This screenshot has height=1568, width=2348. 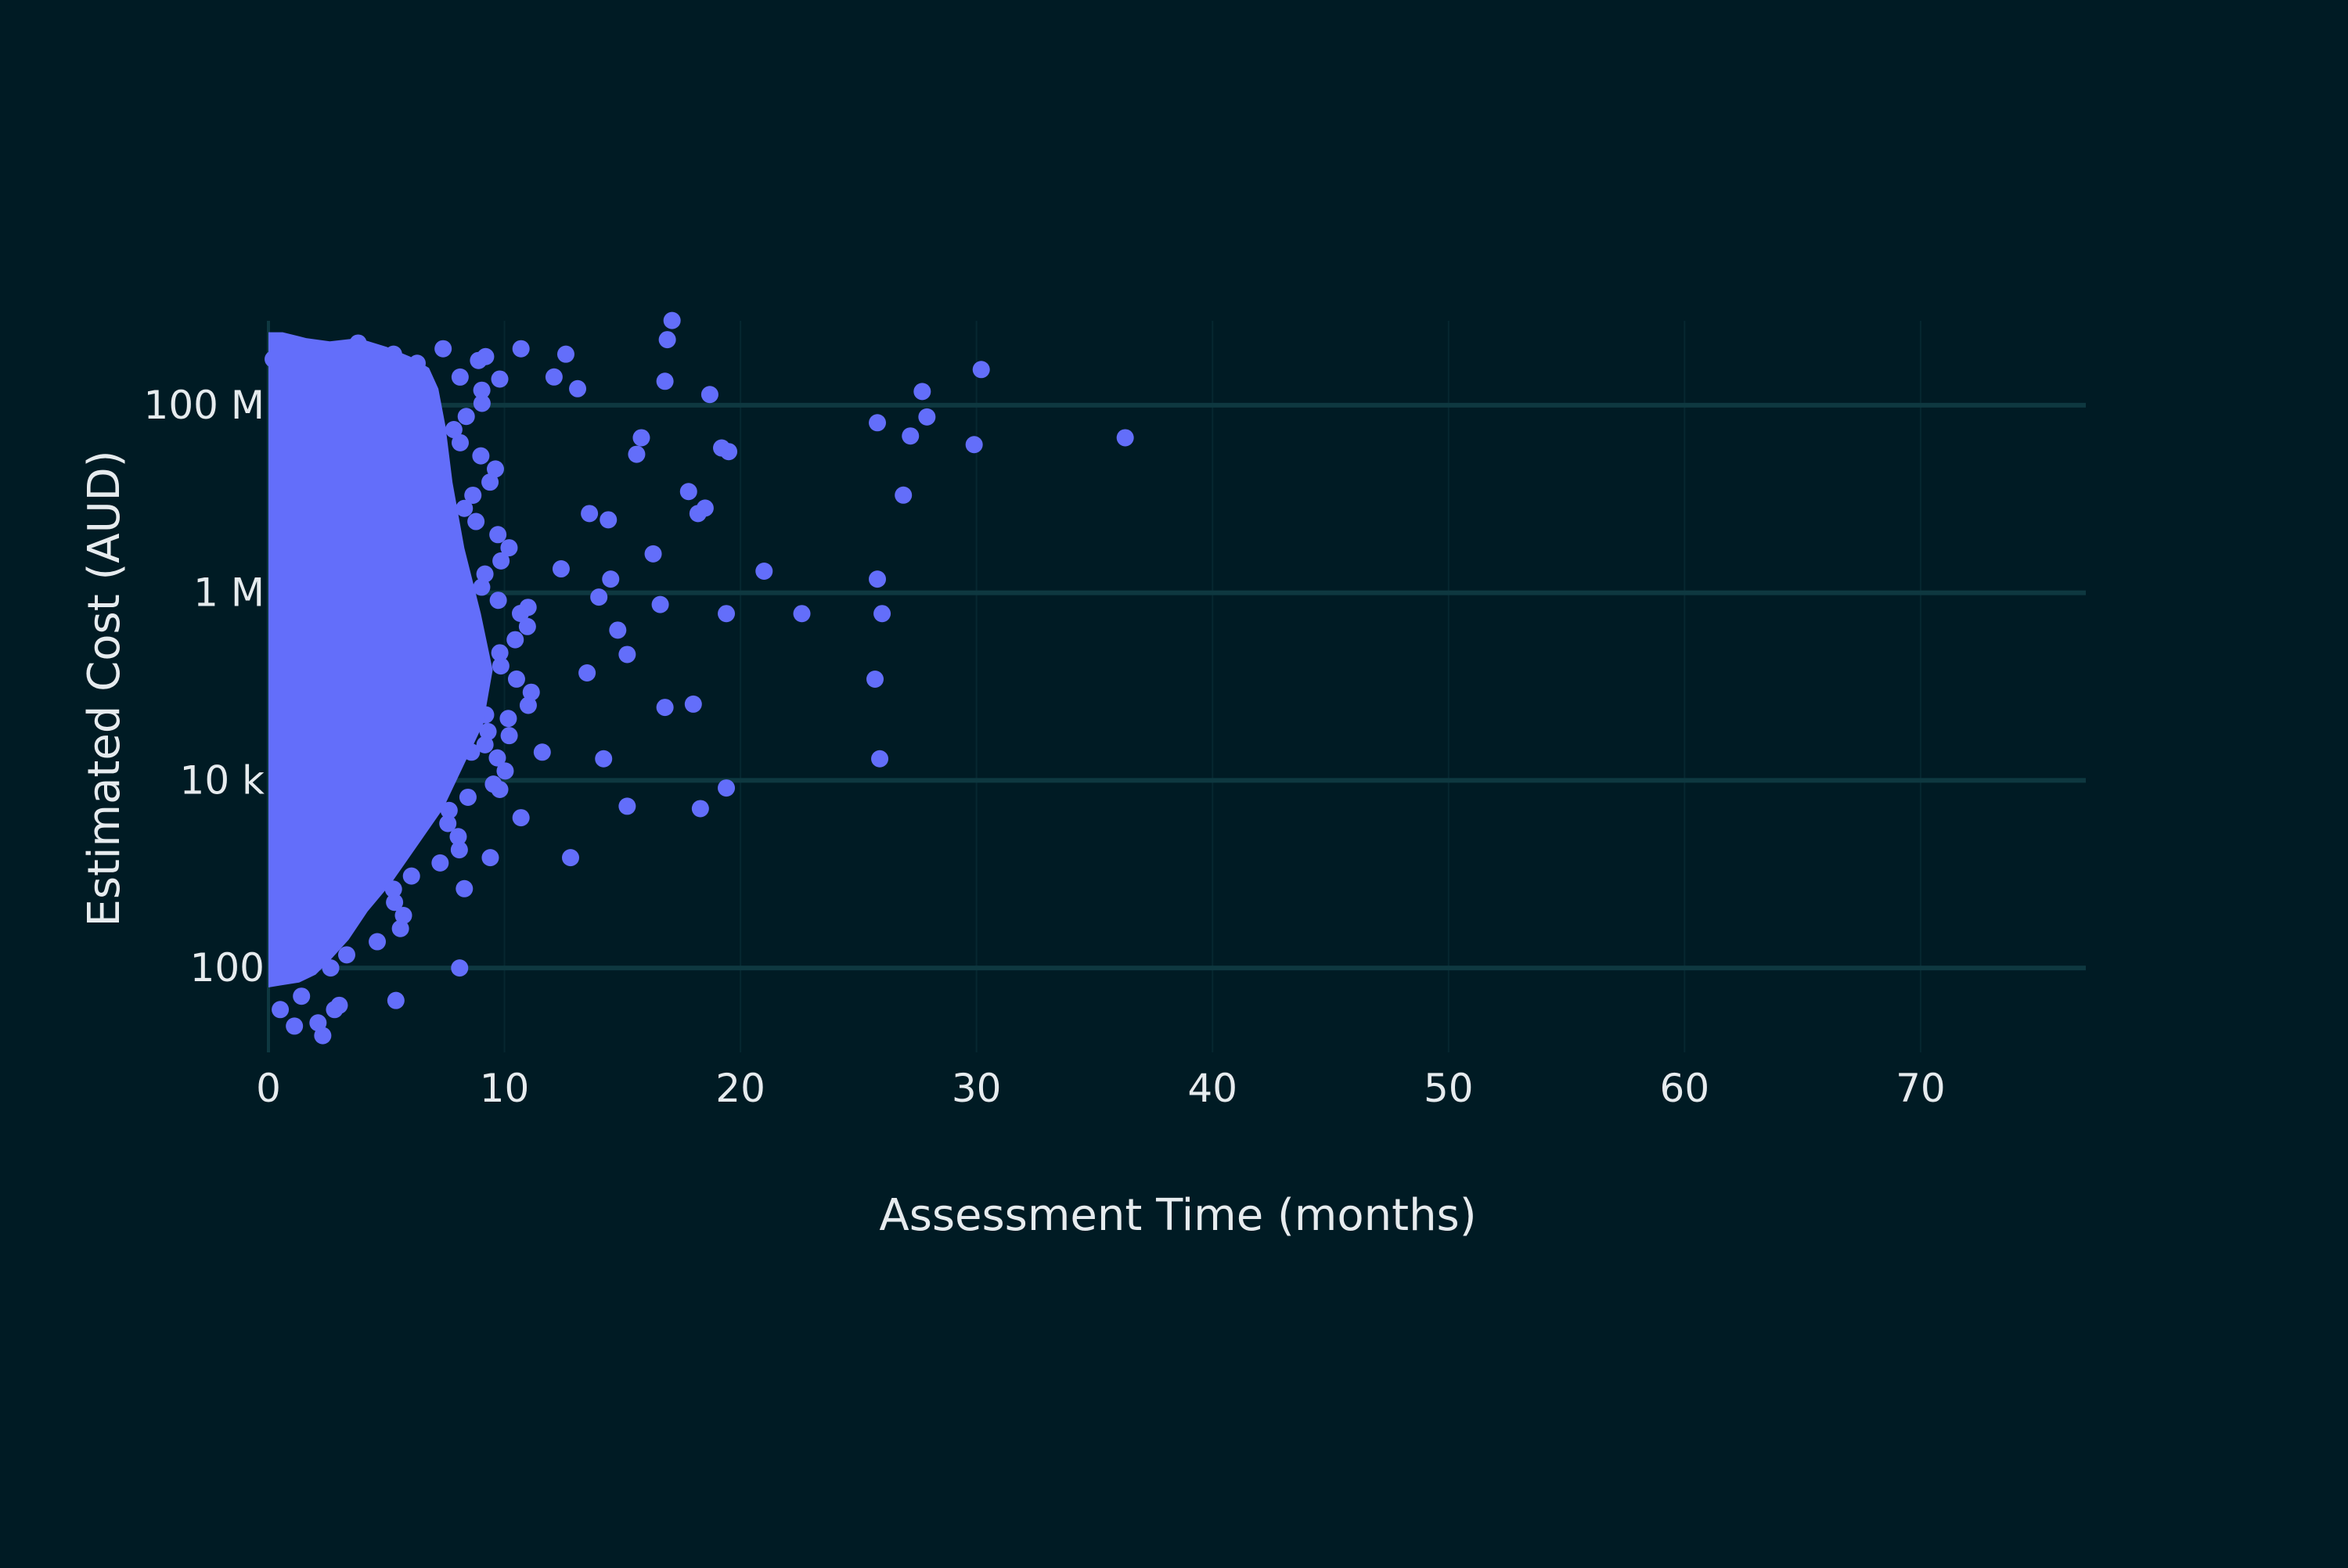 What do you see at coordinates (1177, 1215) in the screenshot?
I see `x-axis-label: Assessment Time (months)` at bounding box center [1177, 1215].